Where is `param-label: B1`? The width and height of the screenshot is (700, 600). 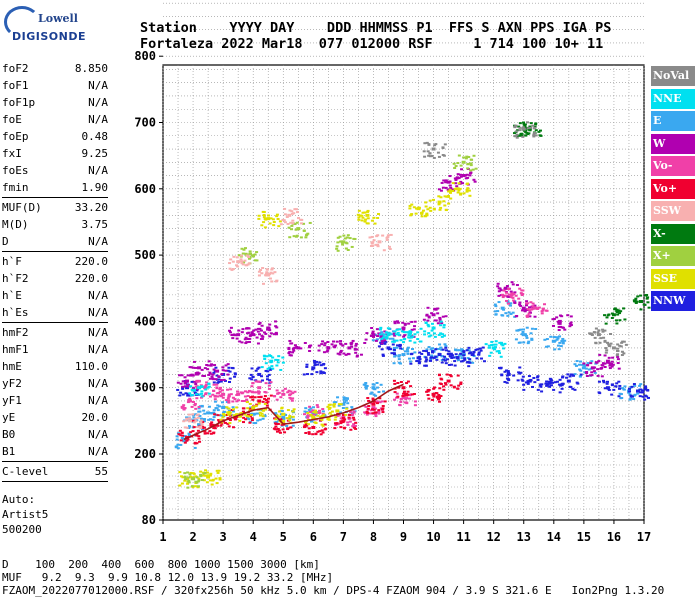 param-label: B1 is located at coordinates (9, 451).